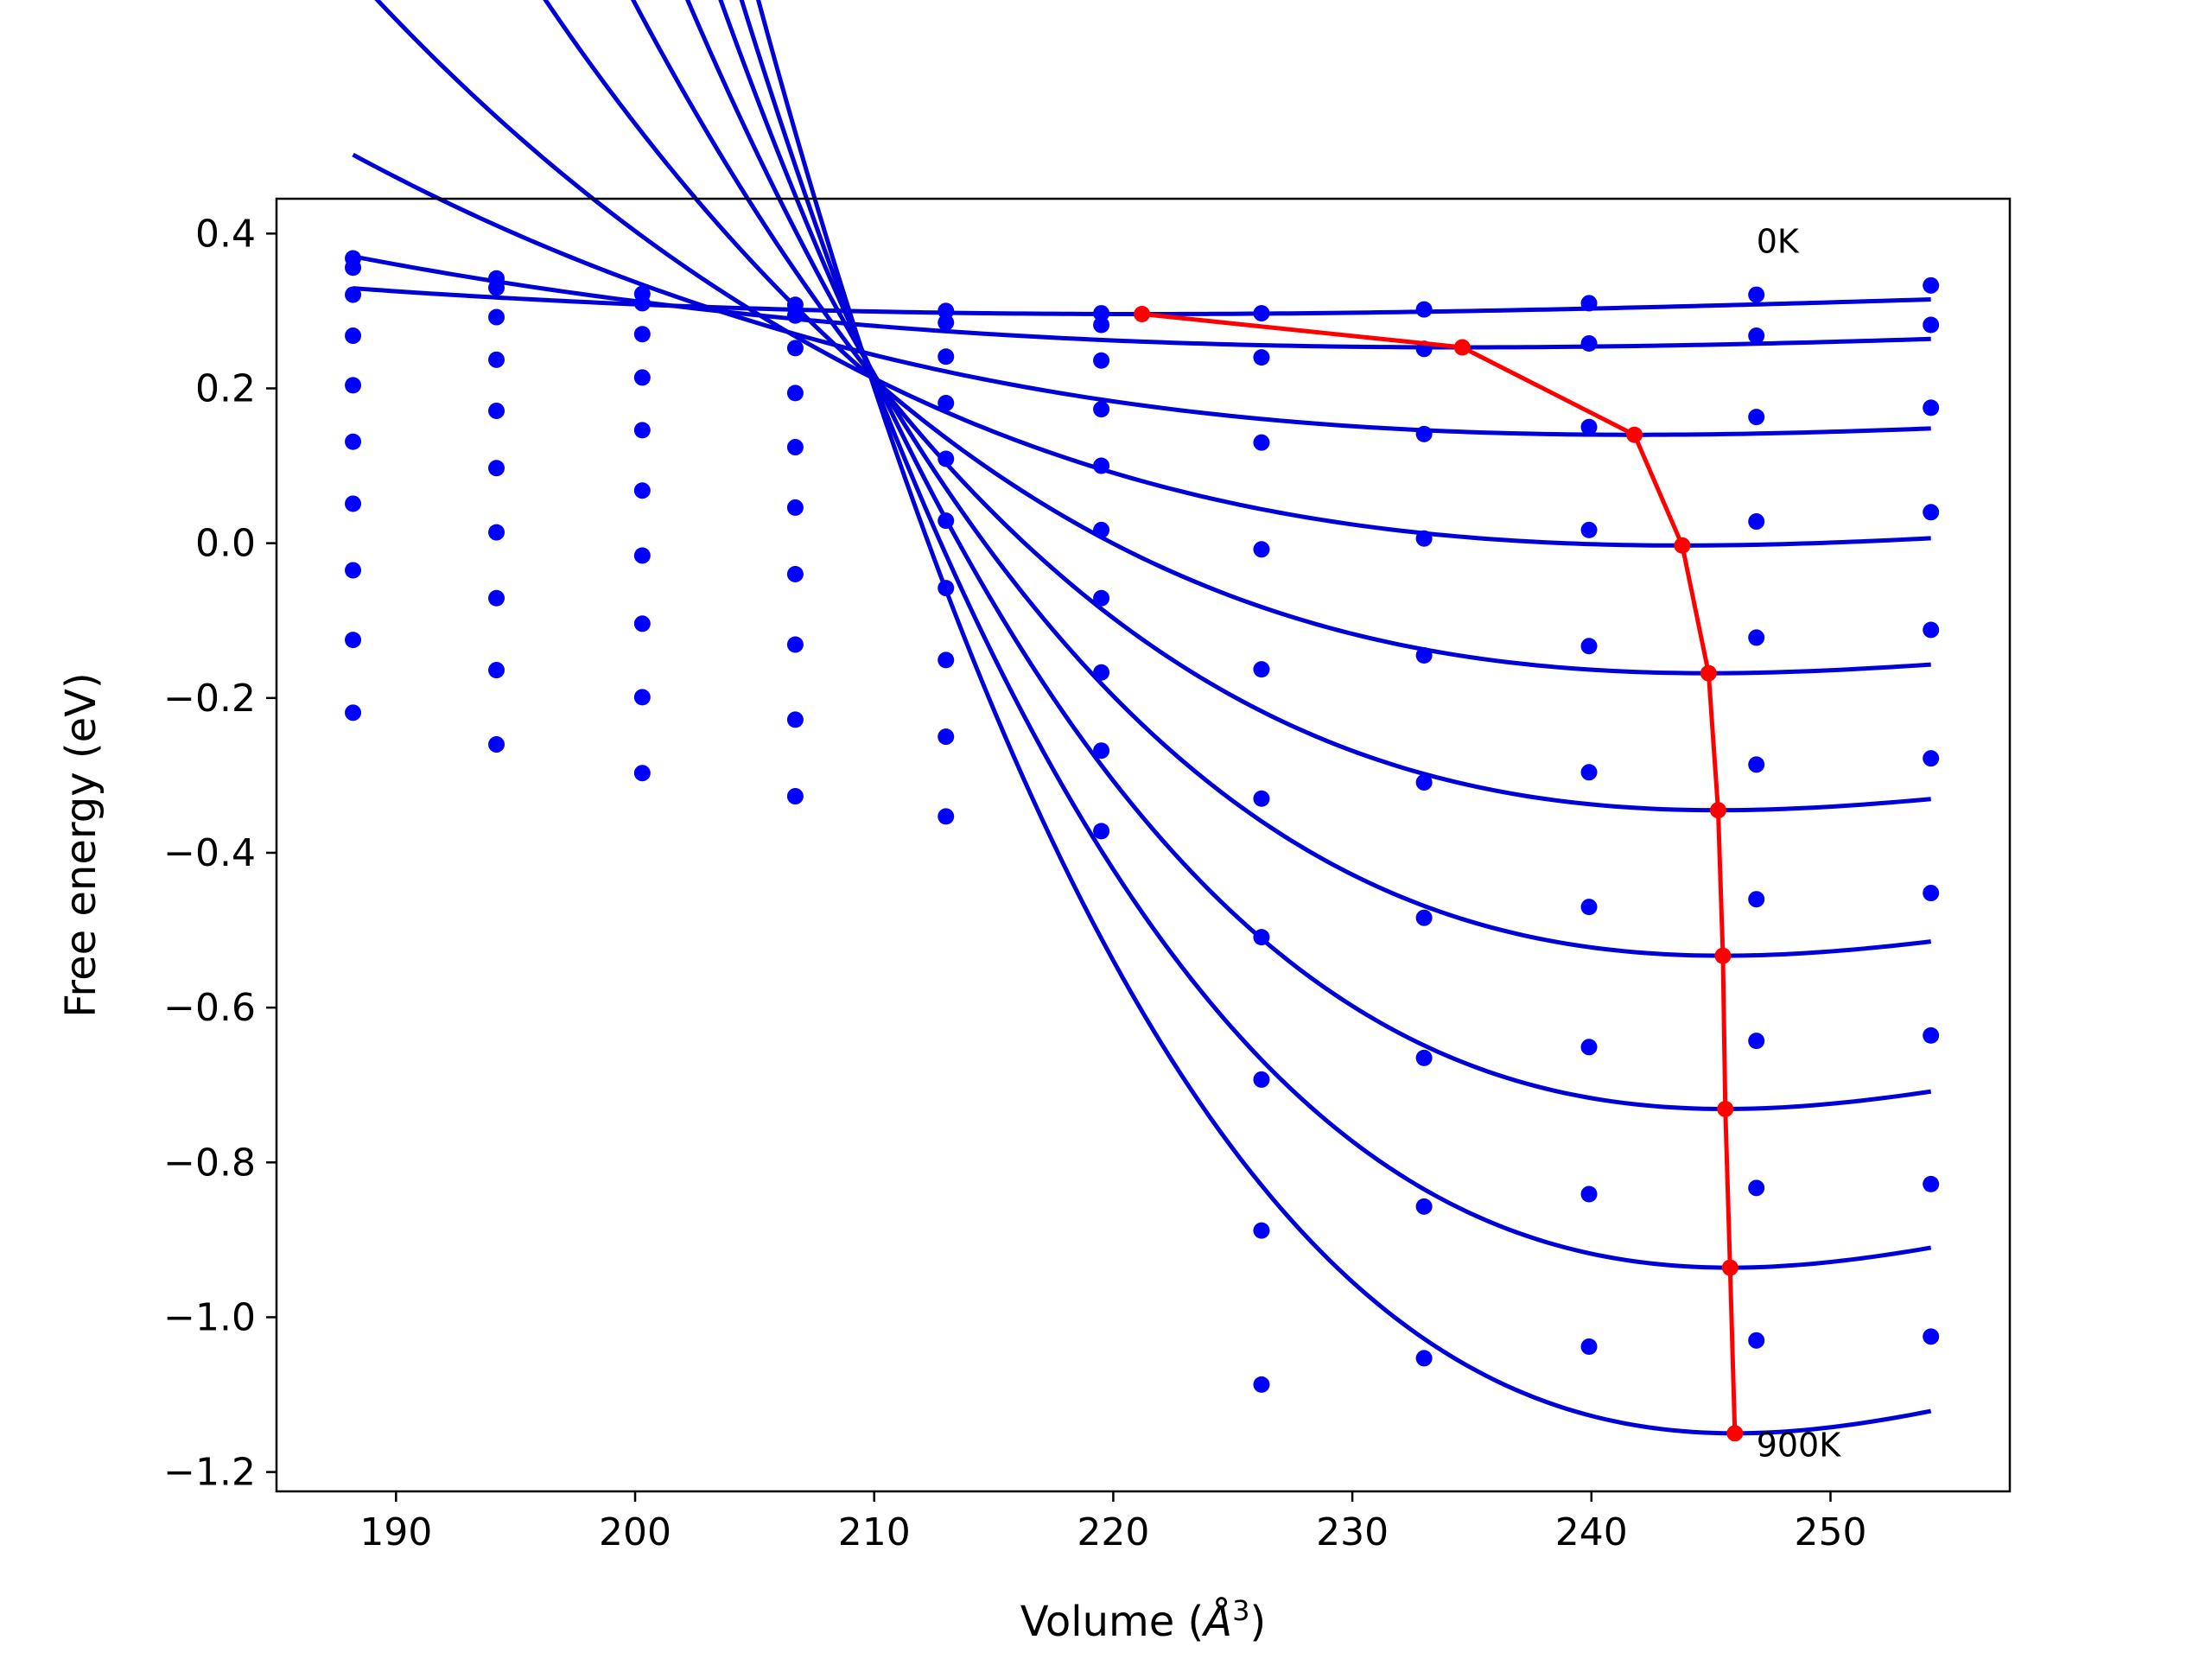 The width and height of the screenshot is (2212, 1659). What do you see at coordinates (1830, 1532) in the screenshot?
I see `x-tick-label: 250` at bounding box center [1830, 1532].